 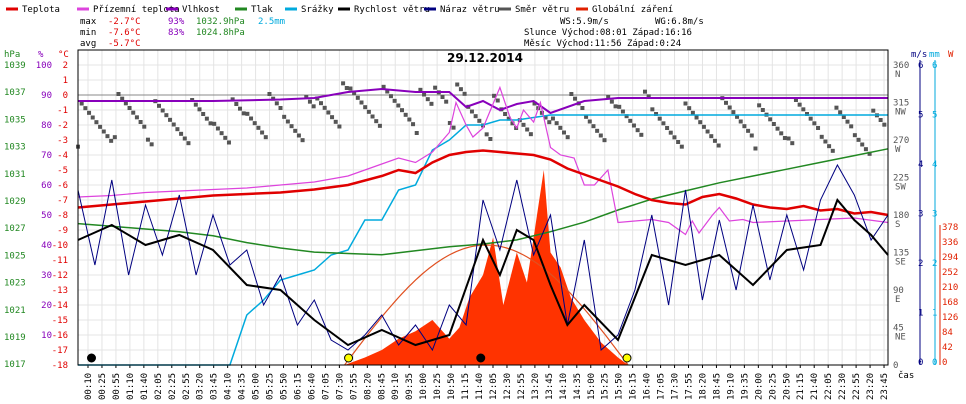 I want to click on legend-label: Rychlost větru, so click(x=392, y=10).